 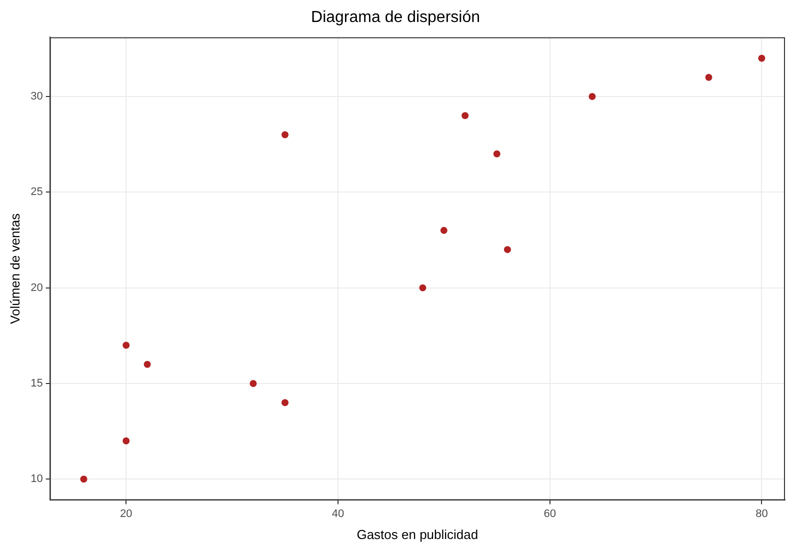 I want to click on x-tick-label: 40, so click(x=338, y=514).